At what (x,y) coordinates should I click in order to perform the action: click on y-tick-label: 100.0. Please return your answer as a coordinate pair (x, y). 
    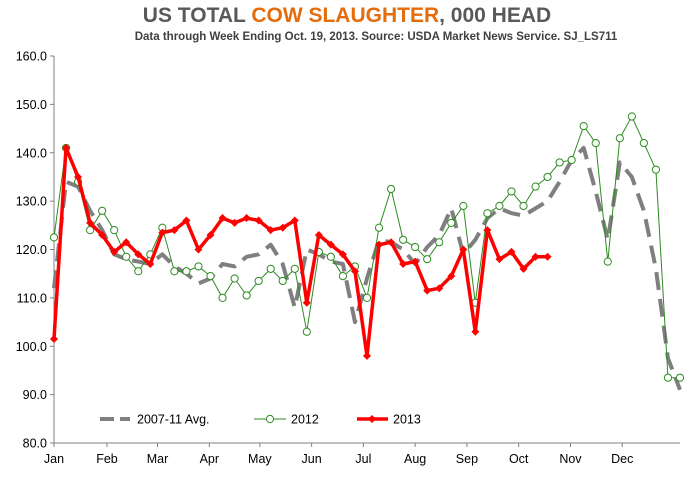
    Looking at the image, I should click on (31, 347).